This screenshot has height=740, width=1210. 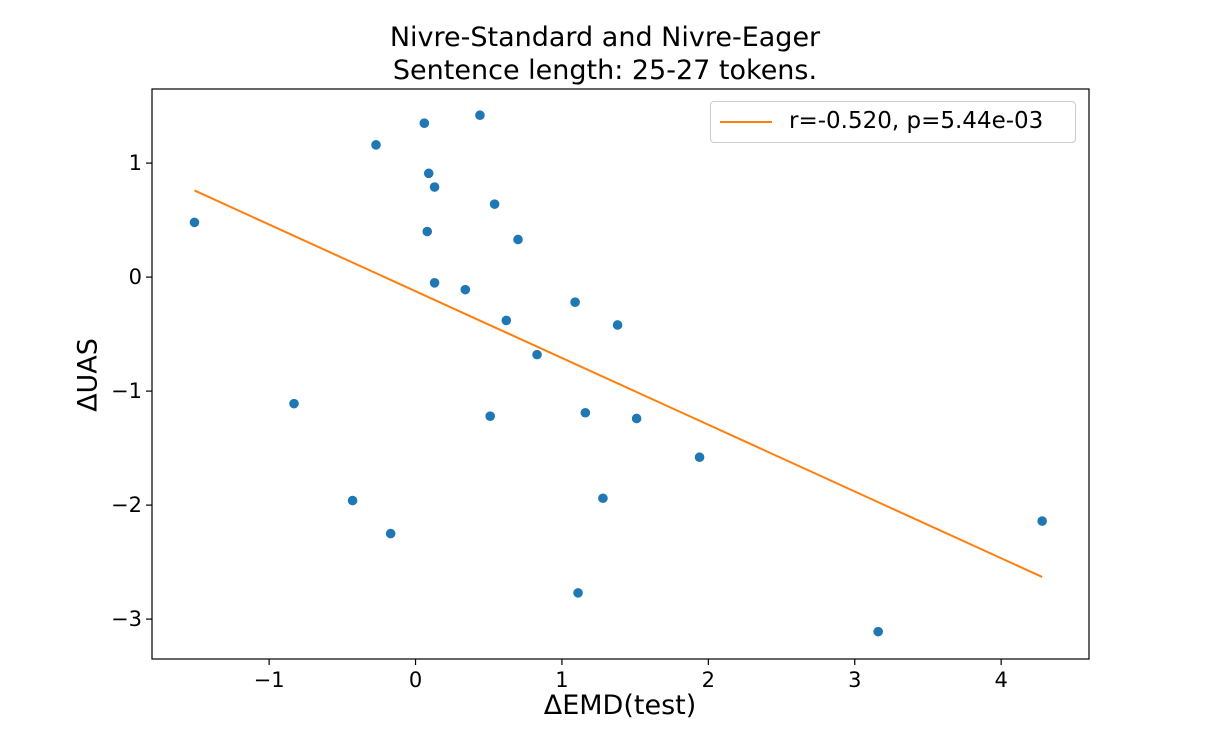 I want to click on y-tick-label: −1, so click(x=126, y=391).